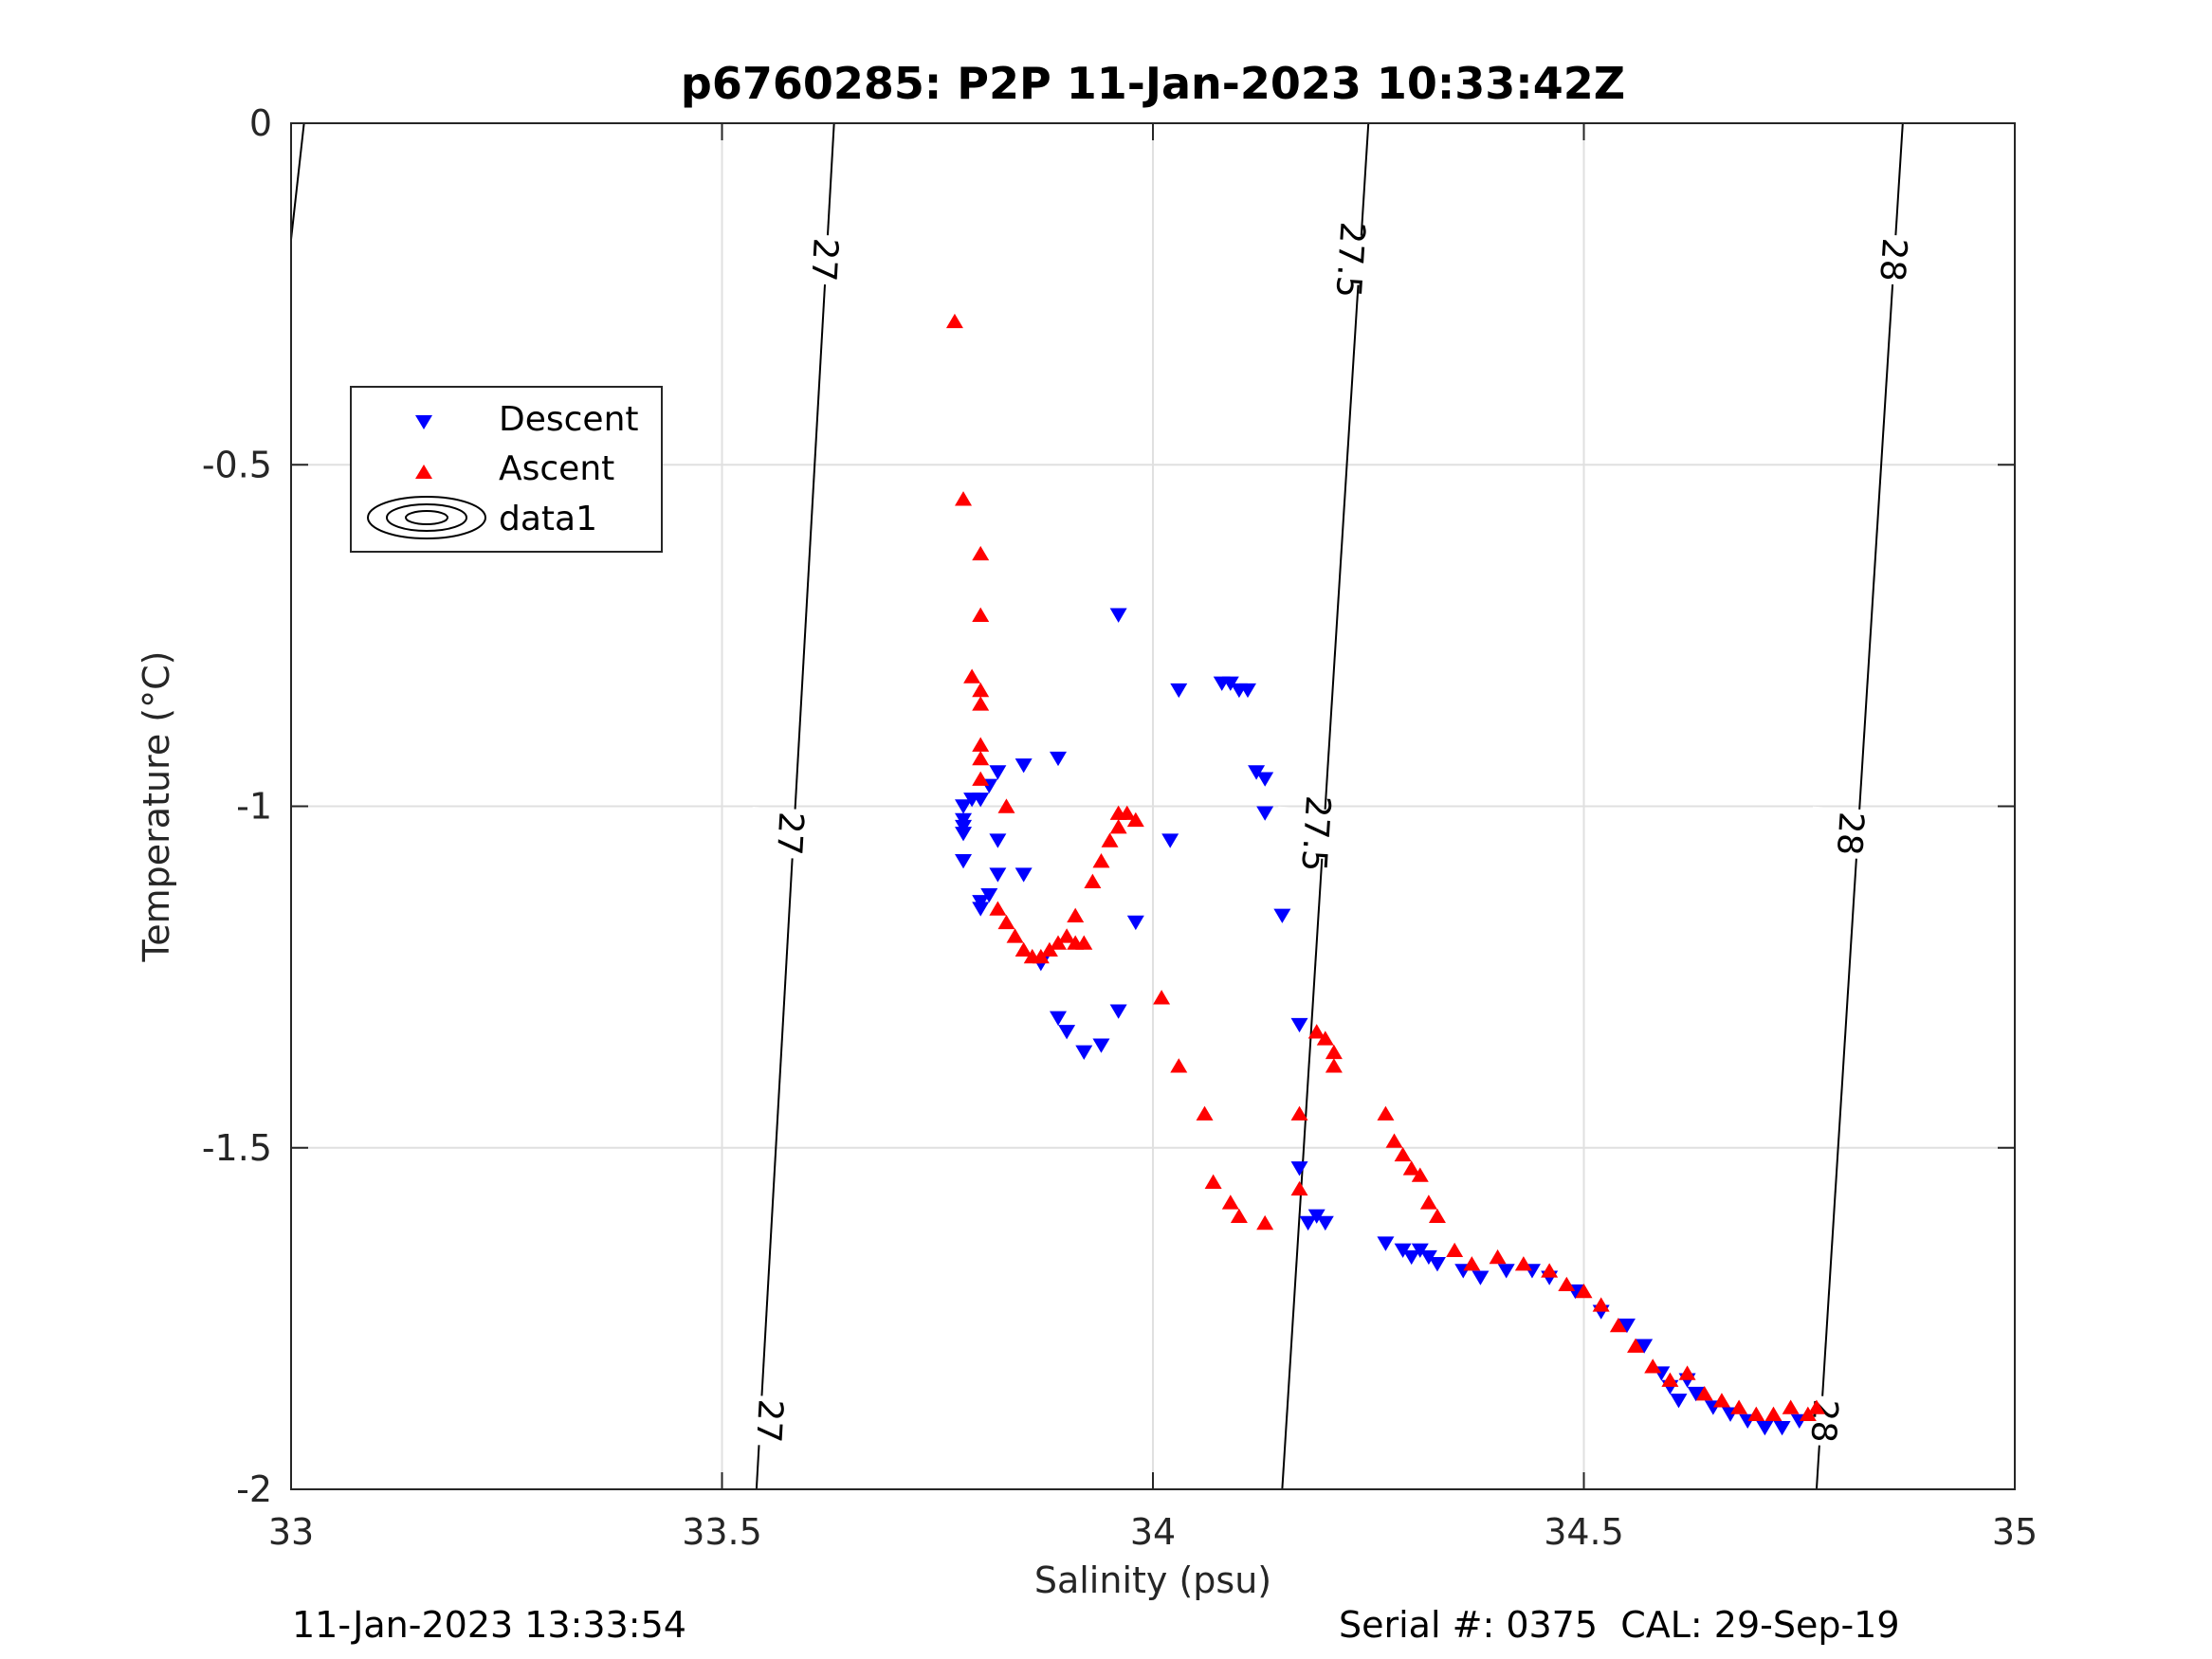 The width and height of the screenshot is (2212, 1659). What do you see at coordinates (1152, 1580) in the screenshot?
I see `x-axis-label: Salinity (psu)` at bounding box center [1152, 1580].